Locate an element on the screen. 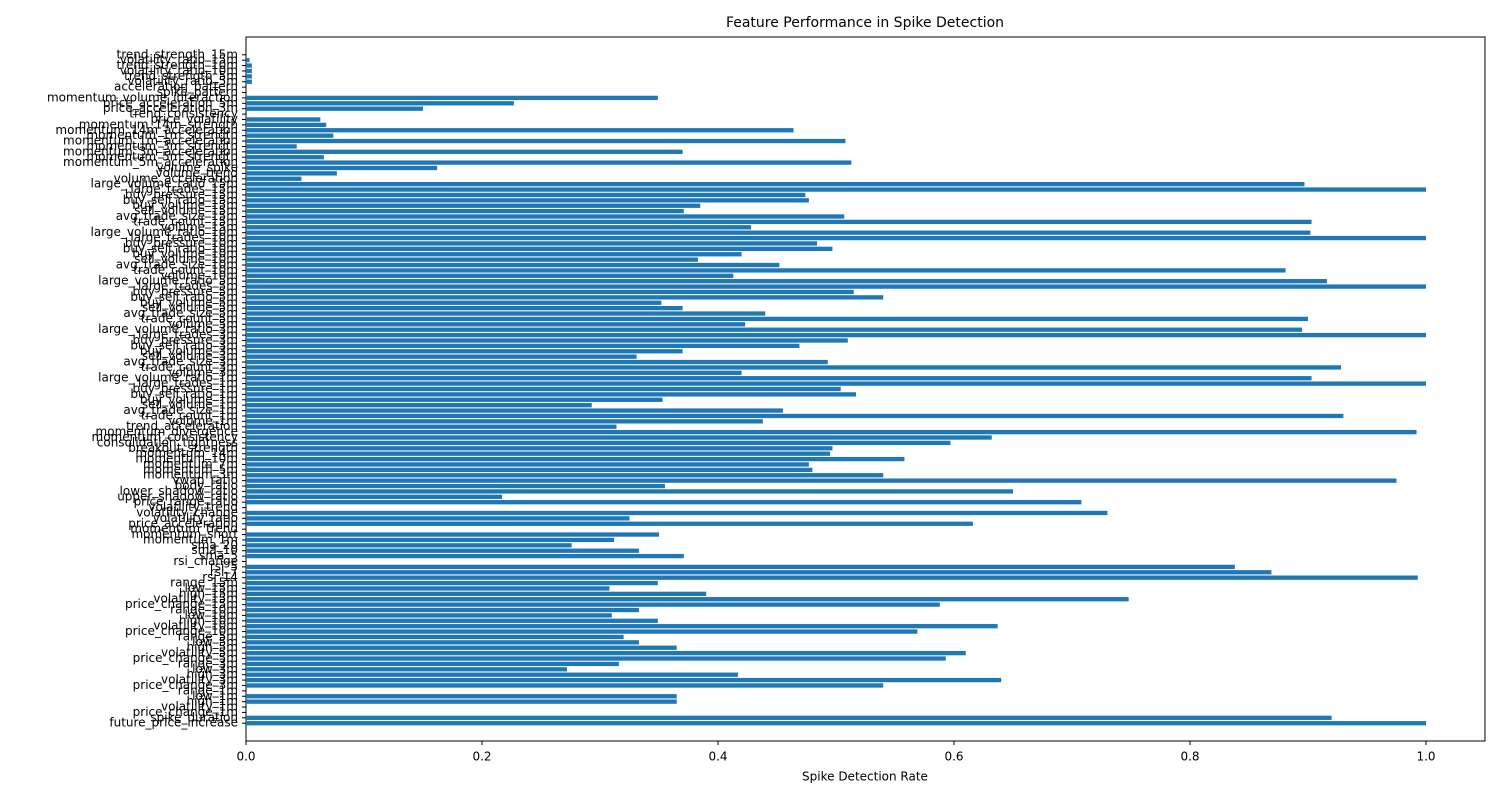 This screenshot has width=1500, height=800. y-tick-label: high_1m is located at coordinates (213, 701).